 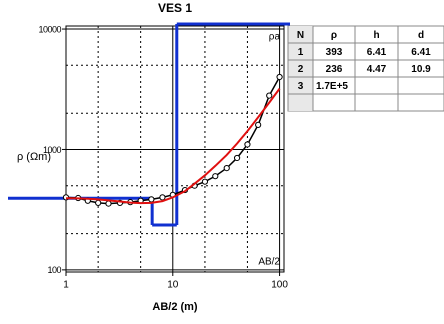 I want to click on table-header: h, so click(x=376, y=35).